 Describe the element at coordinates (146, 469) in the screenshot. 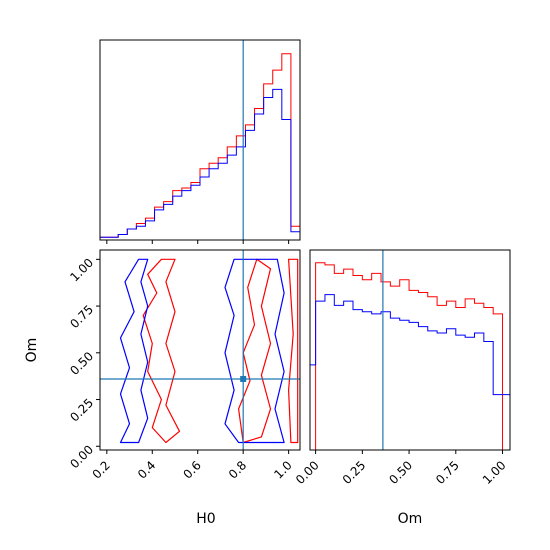

I see `contour-xtick-label: 0.4` at that location.